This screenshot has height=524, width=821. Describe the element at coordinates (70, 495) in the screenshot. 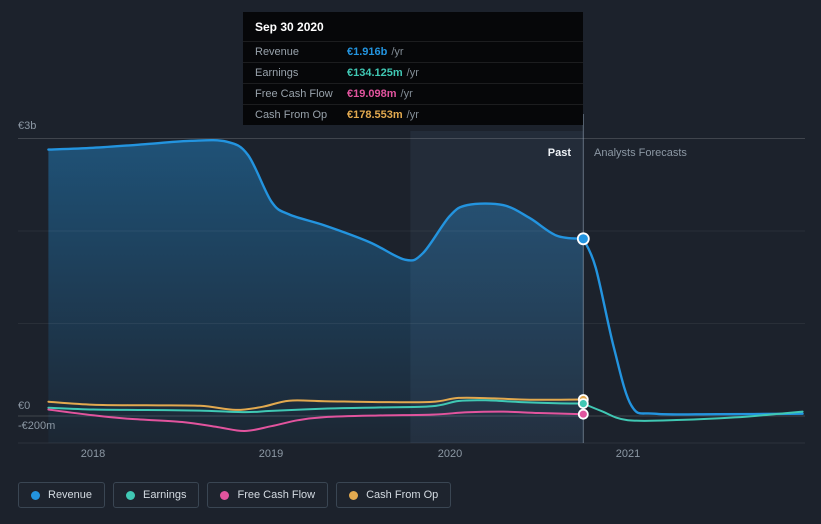

I see `legend-label: Revenue` at that location.